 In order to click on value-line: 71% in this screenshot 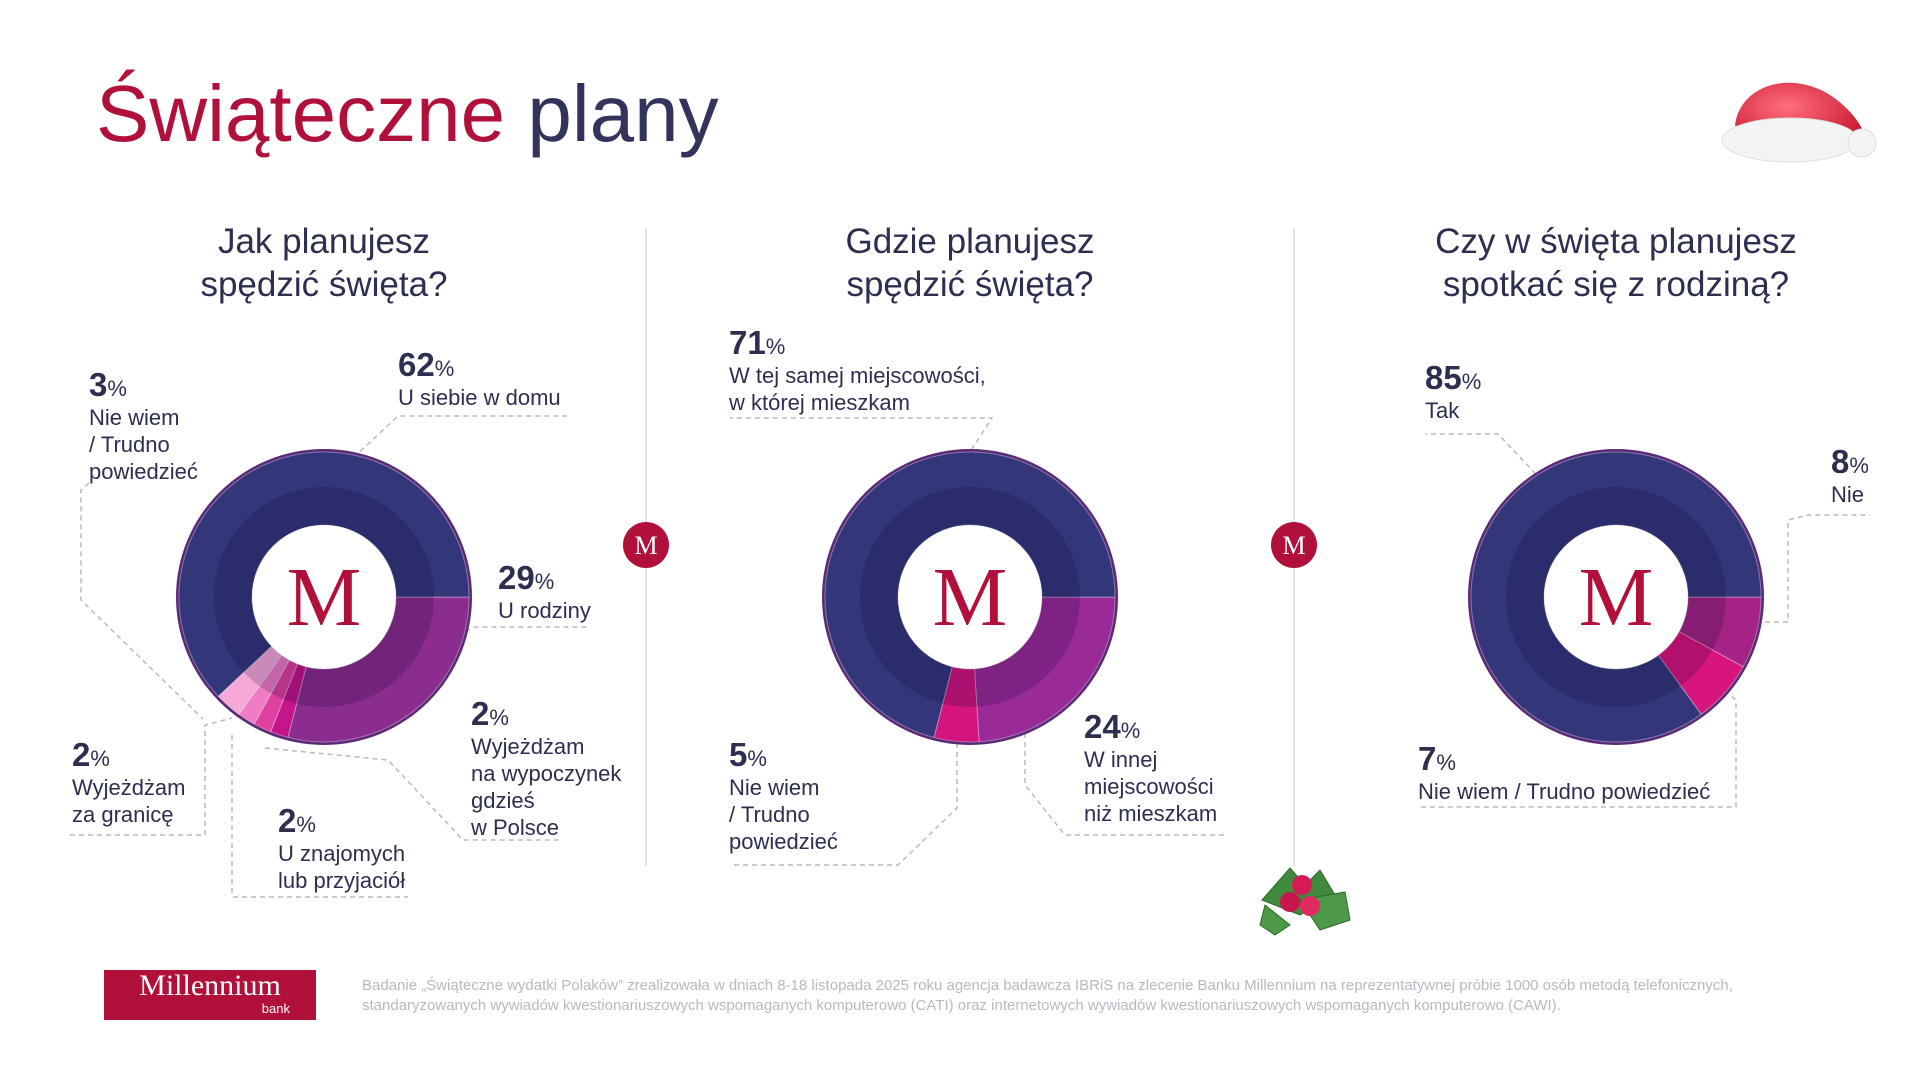, I will do `click(857, 343)`.